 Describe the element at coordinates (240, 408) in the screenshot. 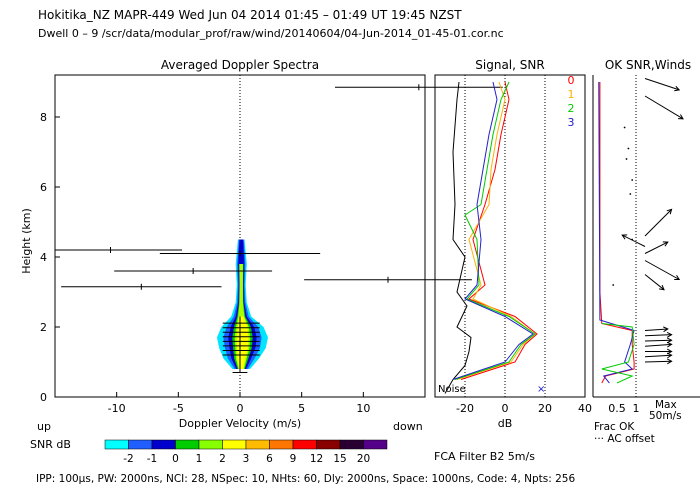

I see `x-tick-label: 0` at that location.